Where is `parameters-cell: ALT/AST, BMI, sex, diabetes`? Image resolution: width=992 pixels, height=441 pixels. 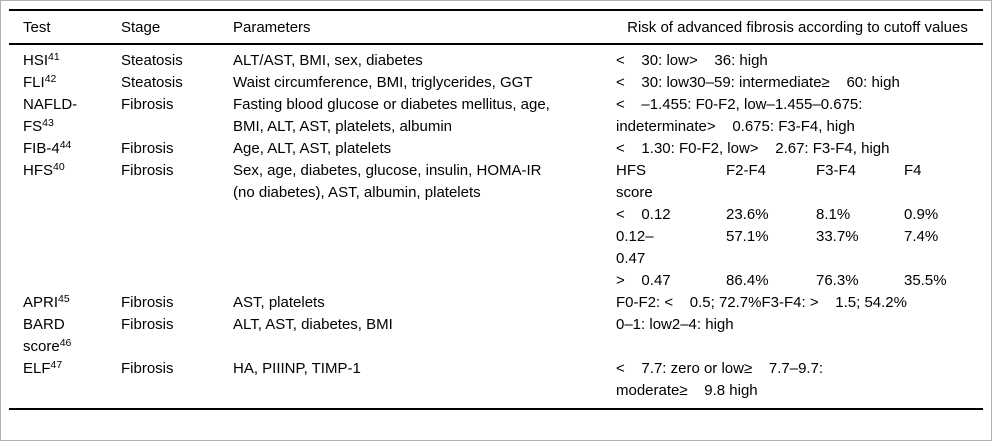 parameters-cell: ALT/AST, BMI, sex, diabetes is located at coordinates (328, 60).